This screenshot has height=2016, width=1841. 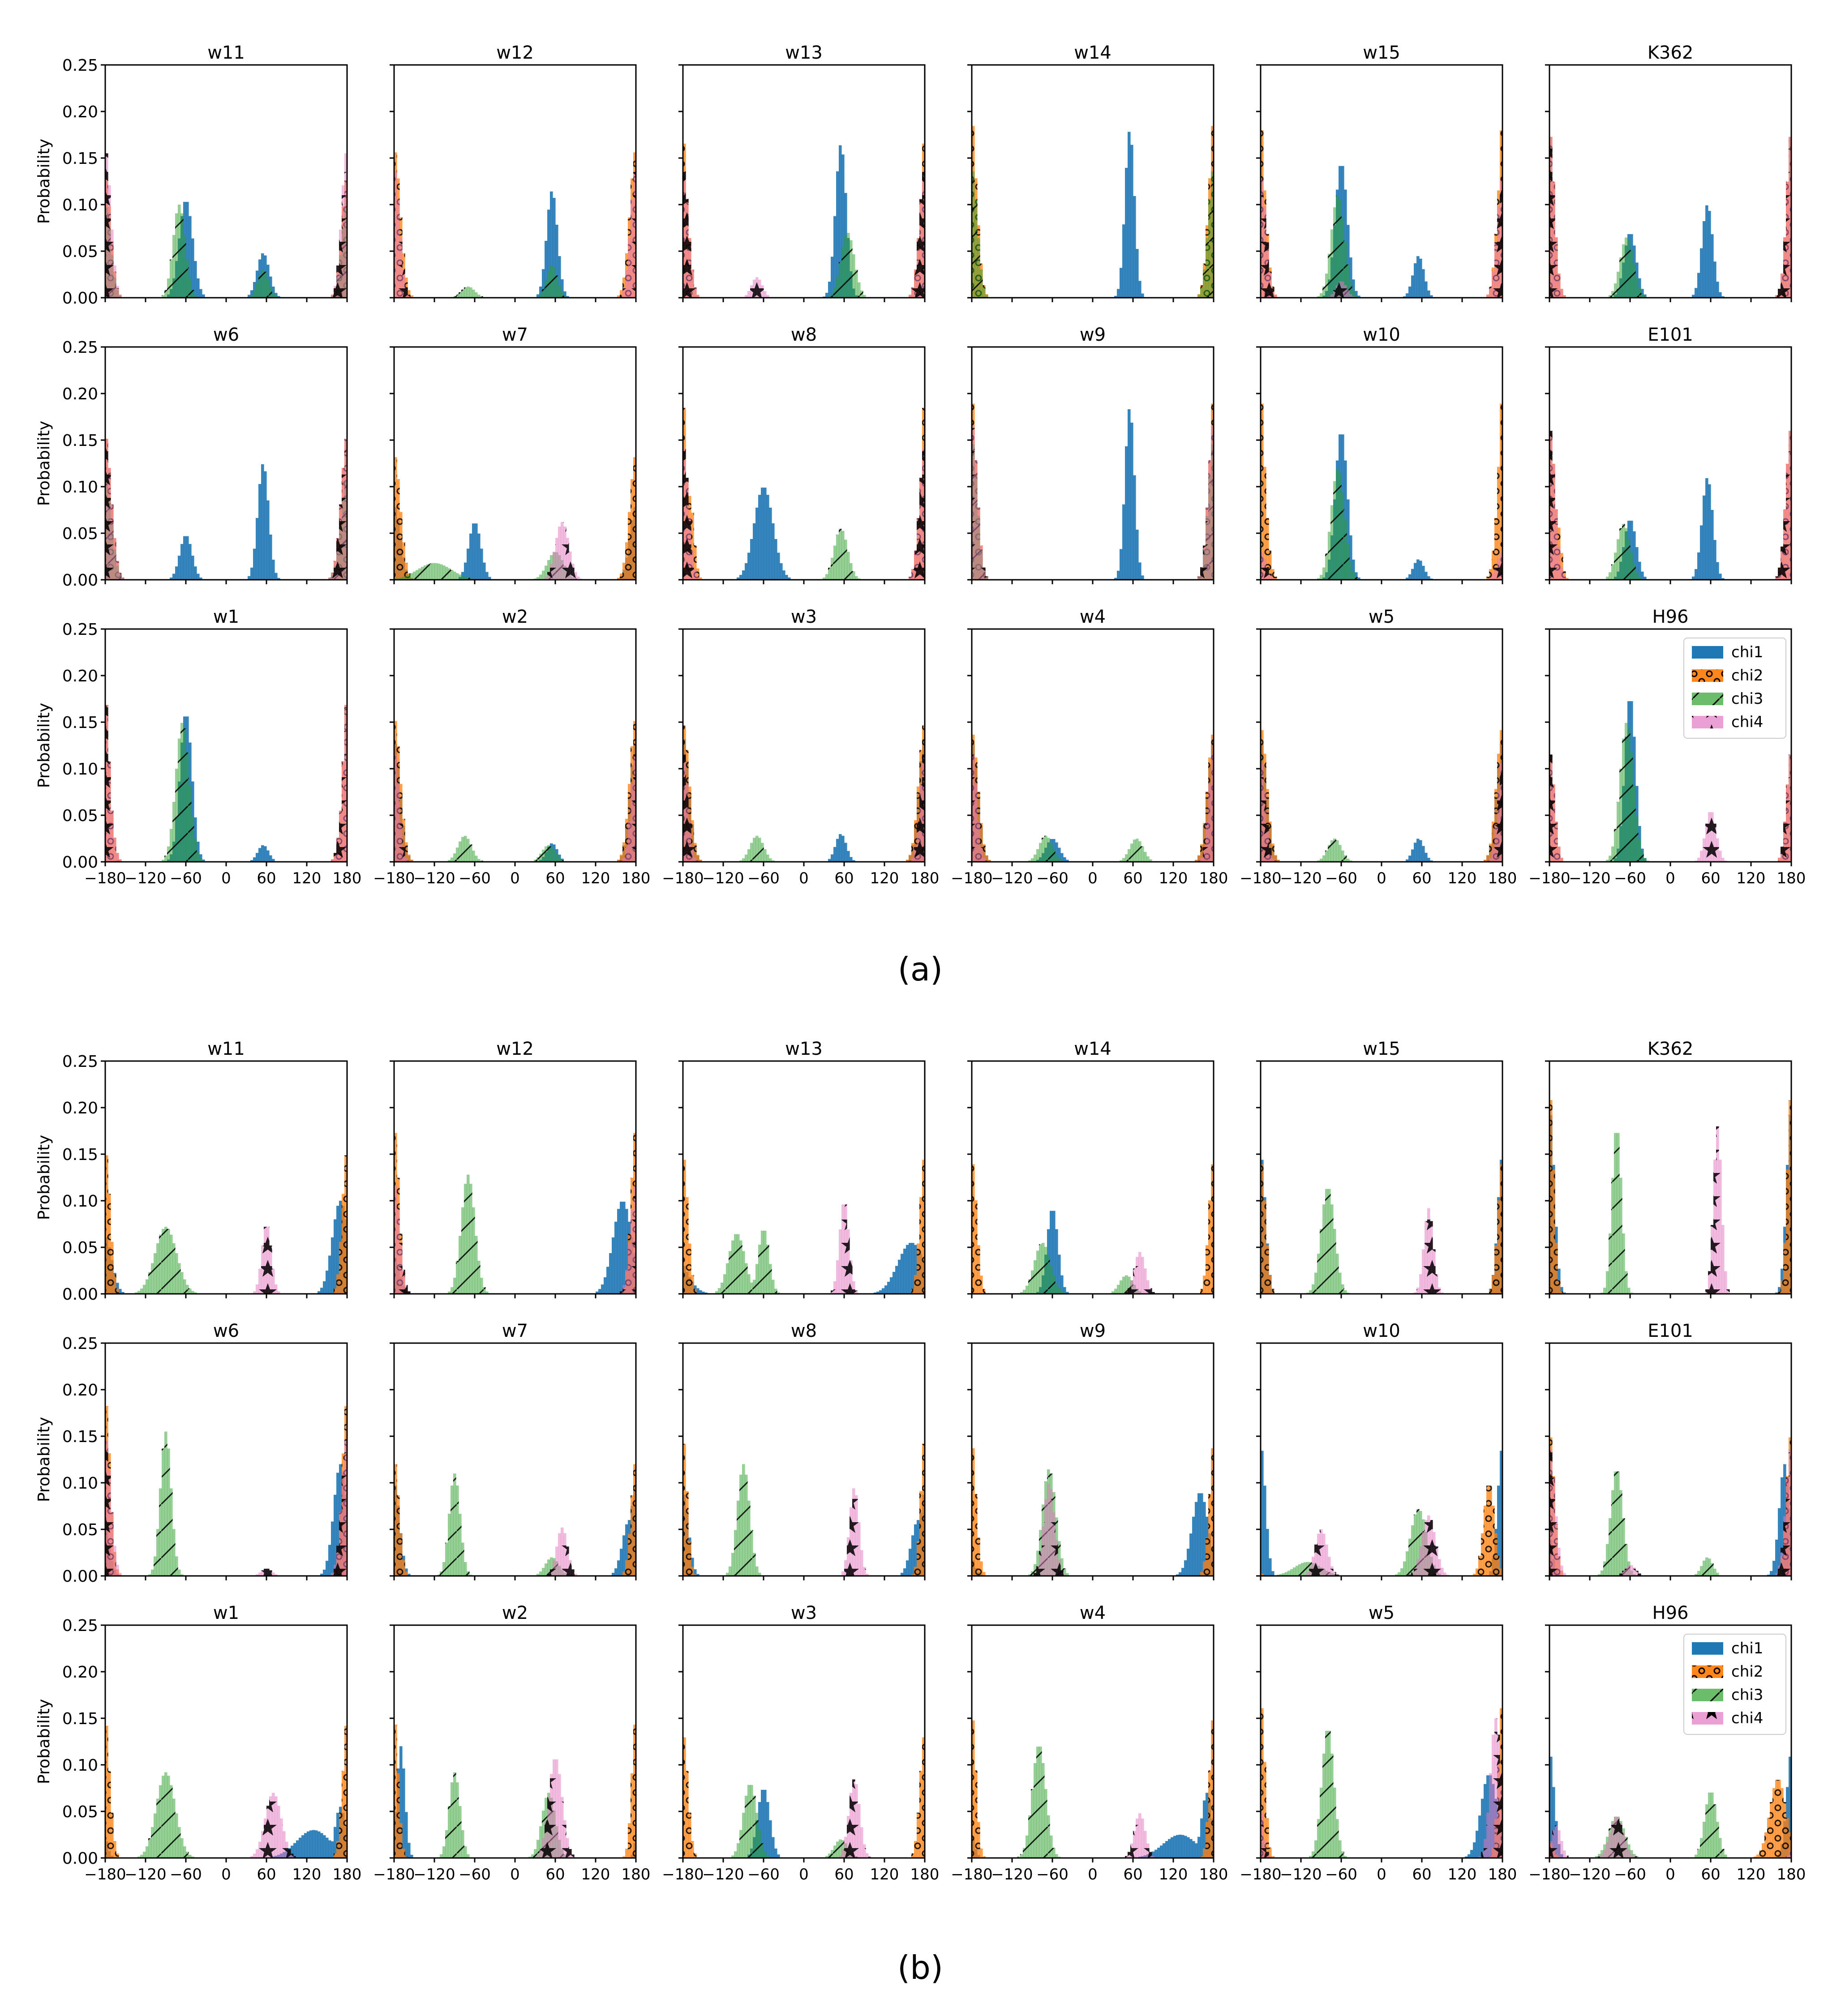 What do you see at coordinates (105, 878) in the screenshot?
I see `x-tick-label: −180` at bounding box center [105, 878].